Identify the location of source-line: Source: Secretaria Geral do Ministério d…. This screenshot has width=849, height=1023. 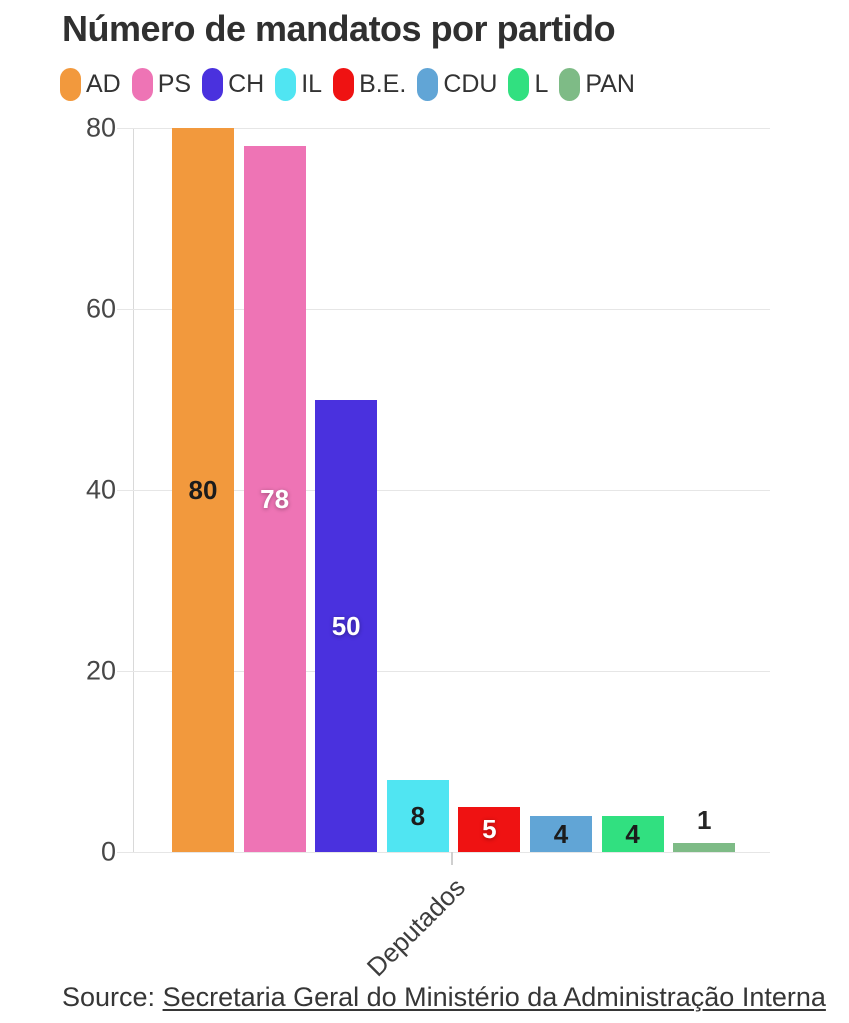
(444, 997).